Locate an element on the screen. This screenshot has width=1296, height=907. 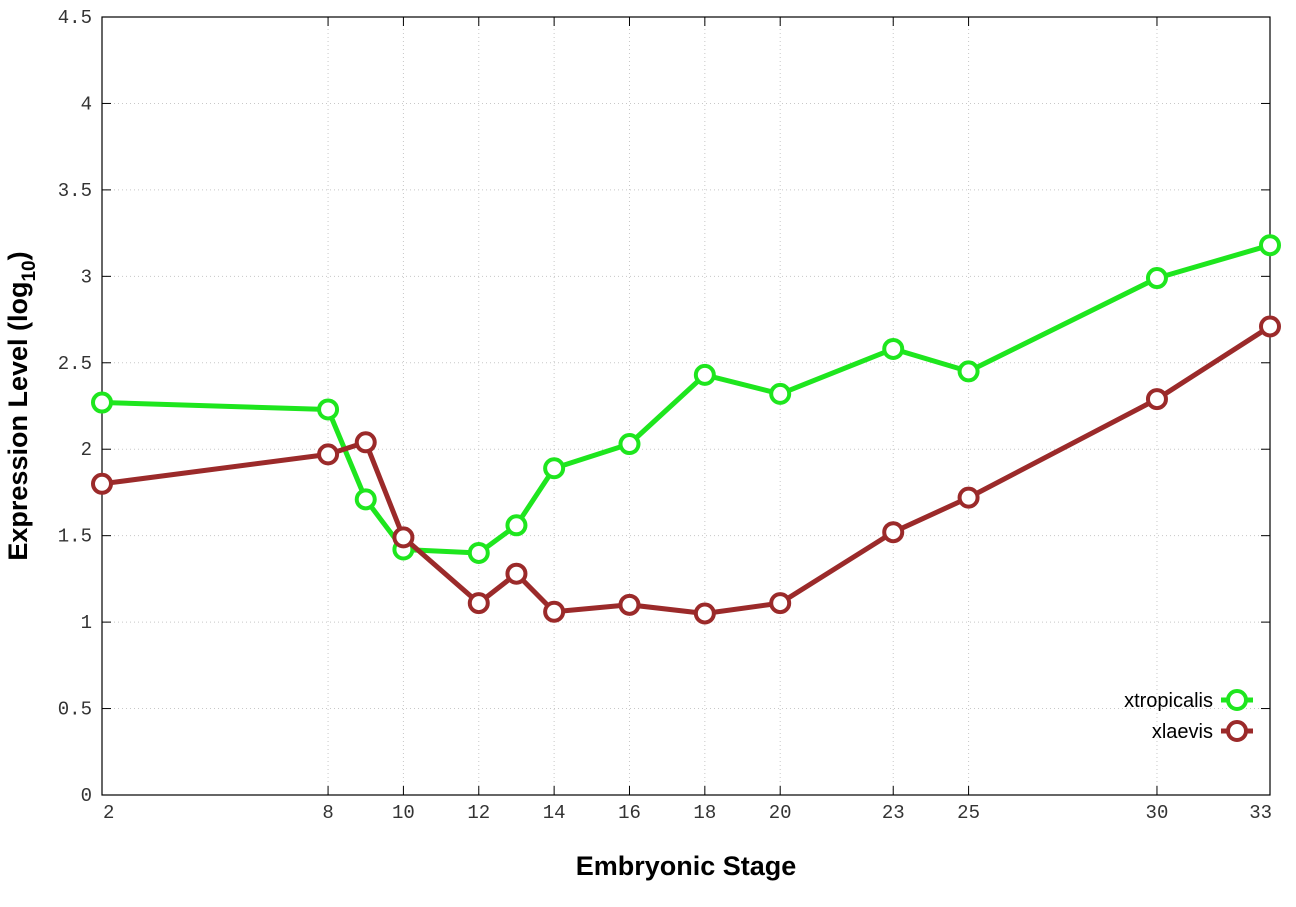
y-tick-label: 4 is located at coordinates (86, 104).